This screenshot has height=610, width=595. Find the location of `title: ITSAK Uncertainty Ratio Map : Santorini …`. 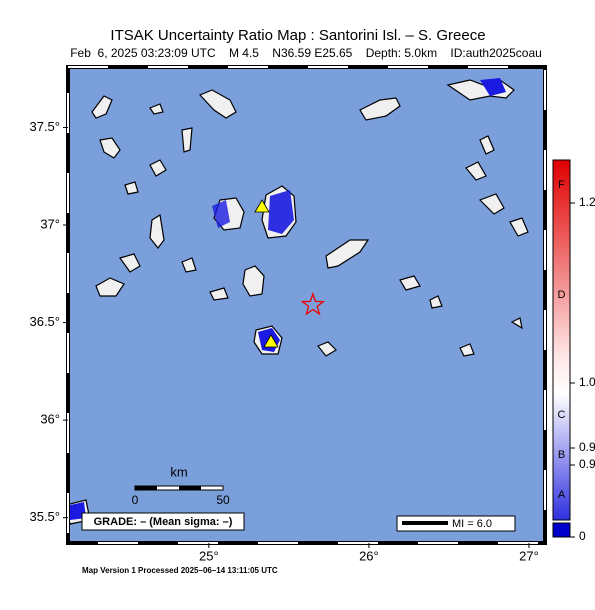

title: ITSAK Uncertainty Ratio Map : Santorini … is located at coordinates (297, 35).